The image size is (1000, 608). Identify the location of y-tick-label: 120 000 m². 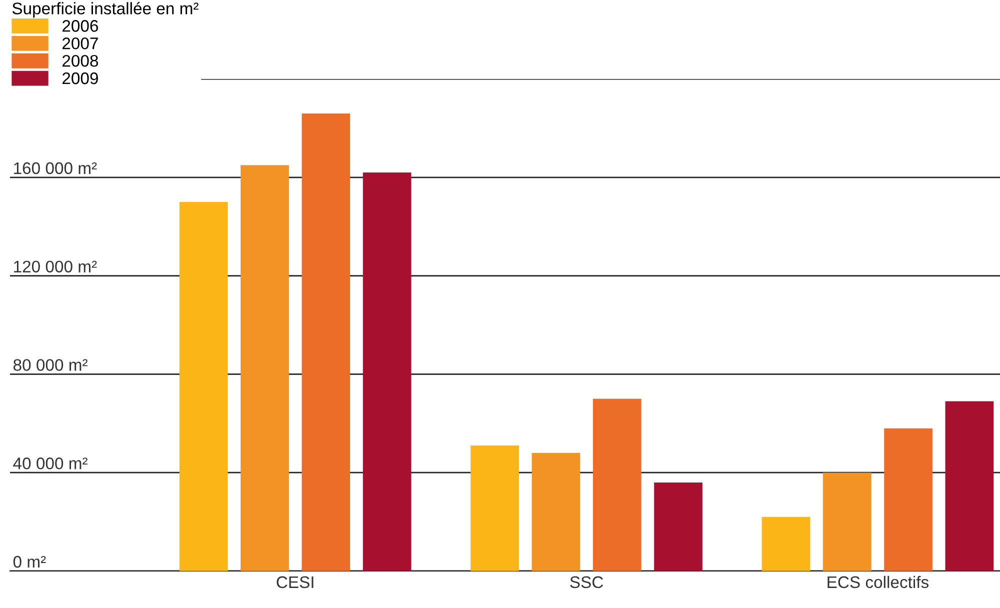
(55, 266).